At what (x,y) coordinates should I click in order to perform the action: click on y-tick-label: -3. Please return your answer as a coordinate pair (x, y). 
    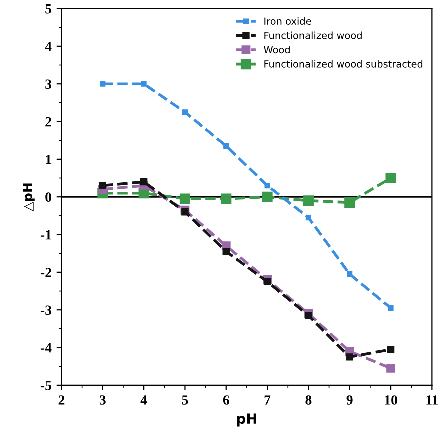
    Looking at the image, I should click on (46, 311).